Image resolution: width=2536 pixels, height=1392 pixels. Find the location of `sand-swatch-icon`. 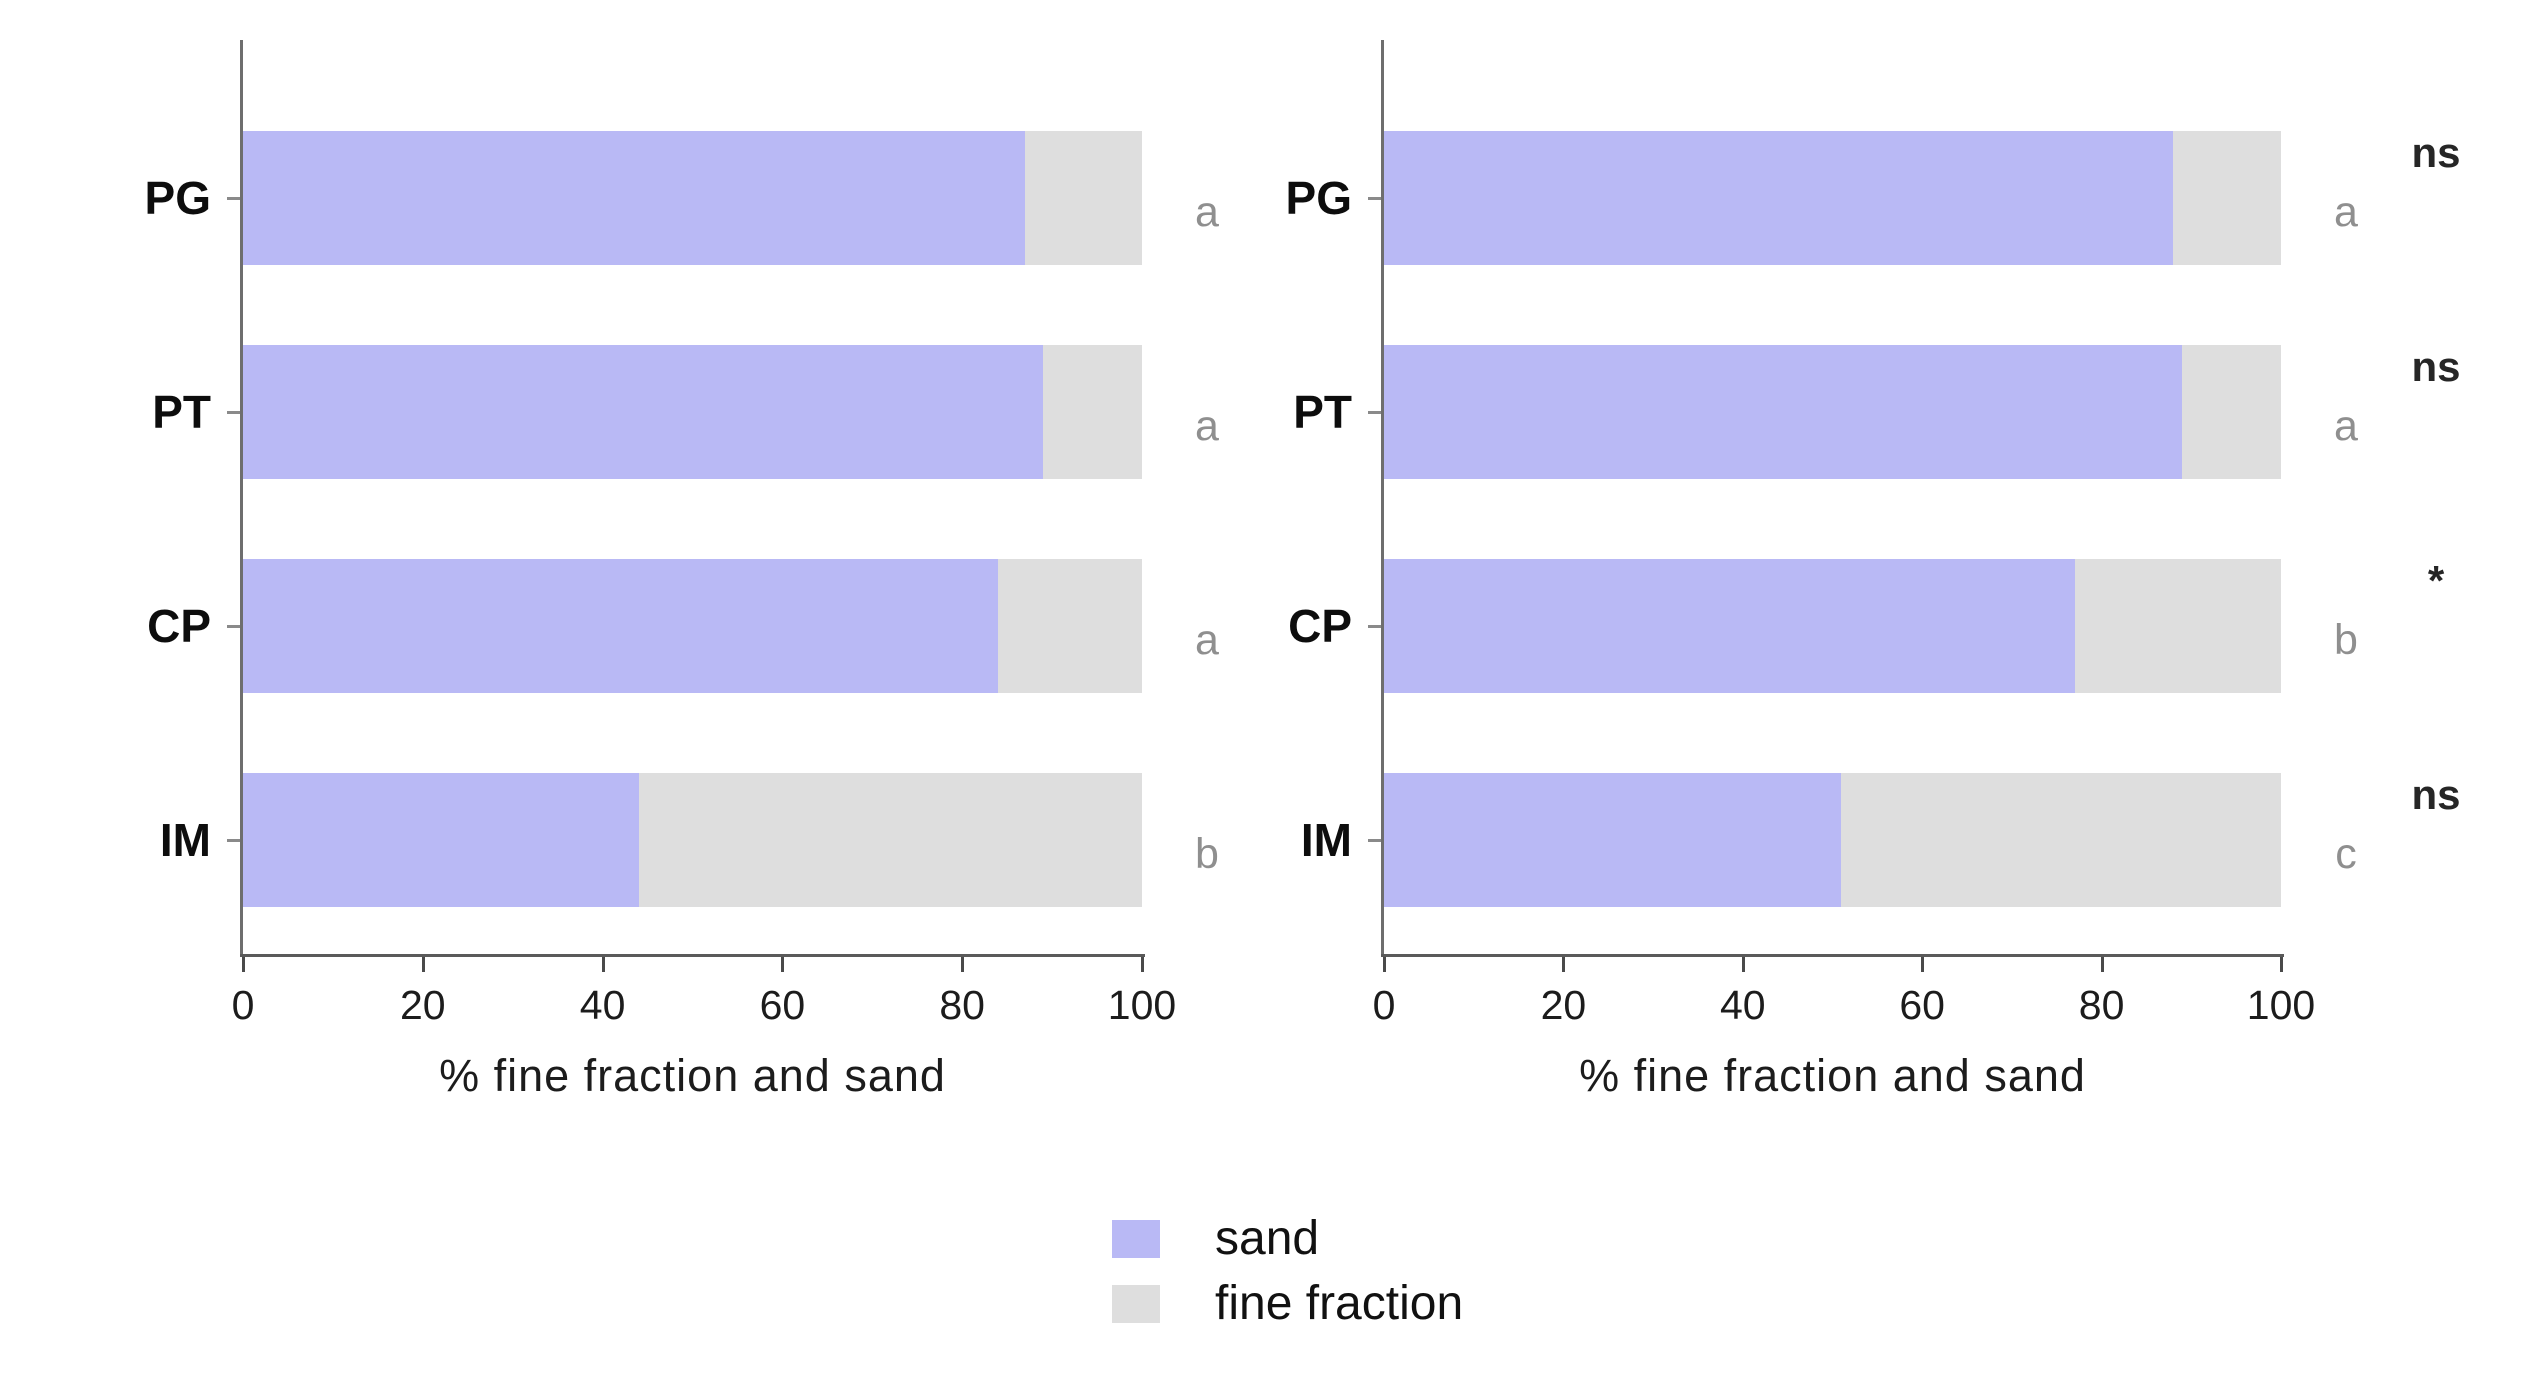

sand-swatch-icon is located at coordinates (1136, 1238).